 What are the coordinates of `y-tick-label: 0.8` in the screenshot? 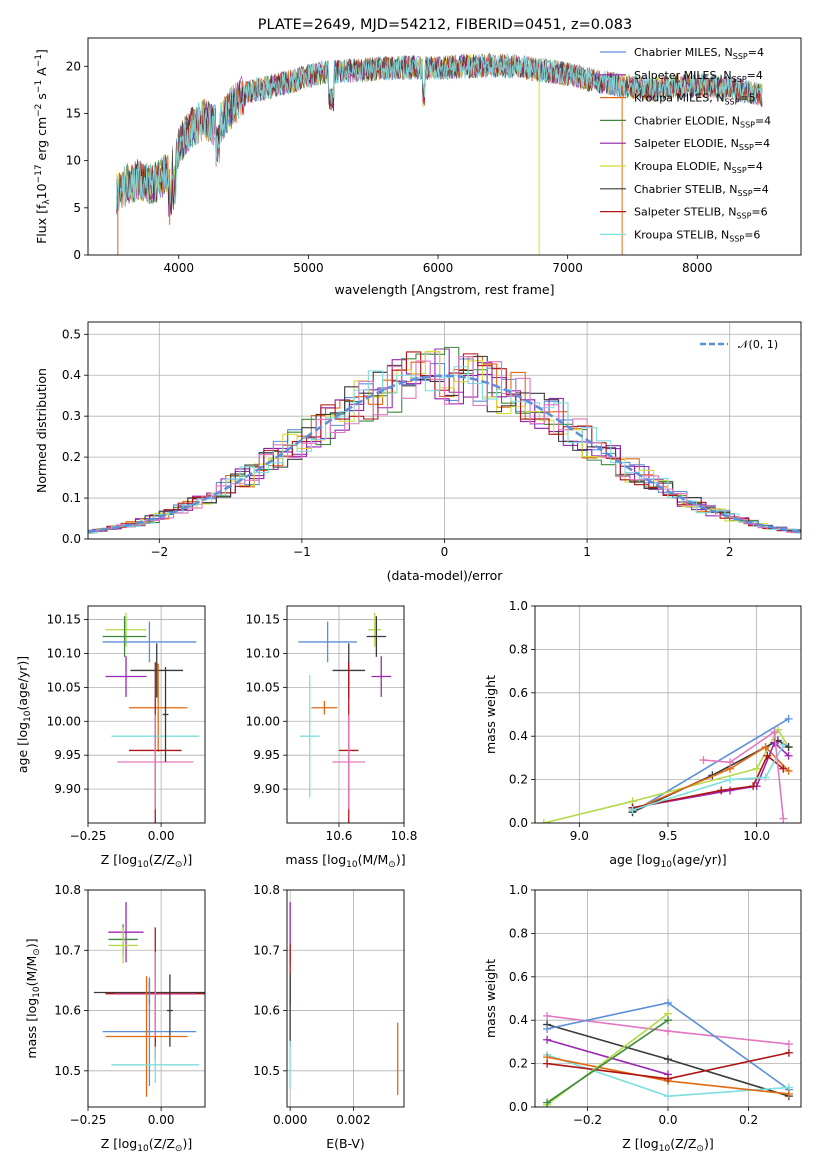 It's located at (518, 933).